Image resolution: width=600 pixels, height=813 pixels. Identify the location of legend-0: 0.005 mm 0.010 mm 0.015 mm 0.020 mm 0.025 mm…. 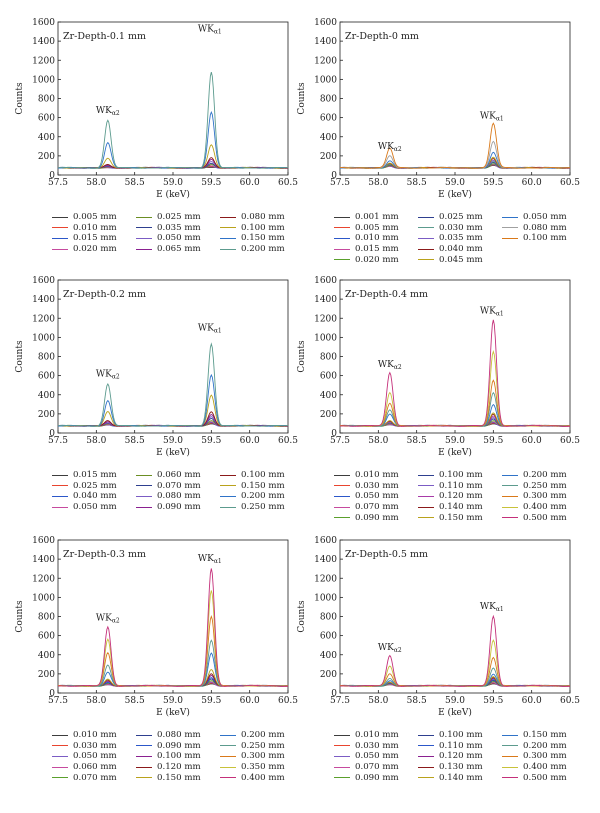
(178, 233).